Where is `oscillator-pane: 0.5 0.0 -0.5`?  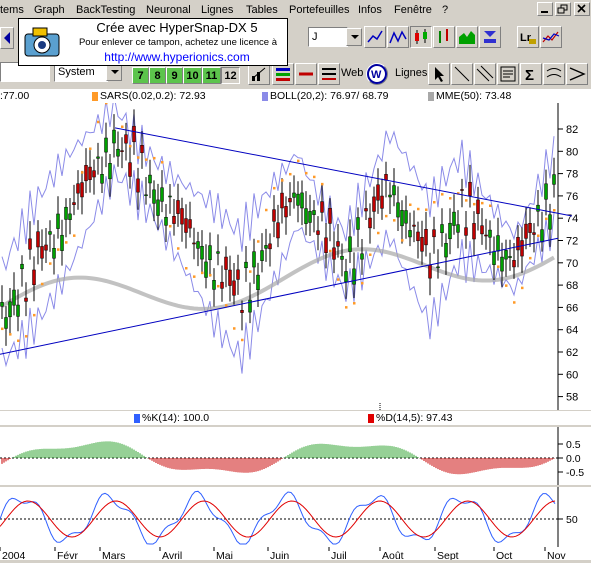
oscillator-pane: 0.5 0.0 -0.5 is located at coordinates (295, 456).